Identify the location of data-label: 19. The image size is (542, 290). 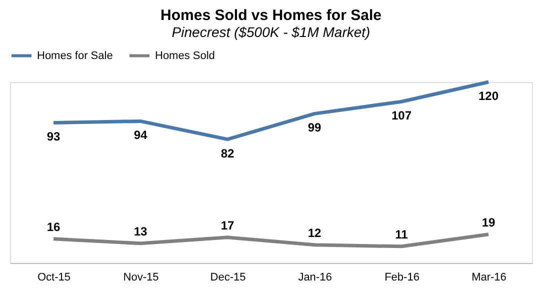
(489, 222).